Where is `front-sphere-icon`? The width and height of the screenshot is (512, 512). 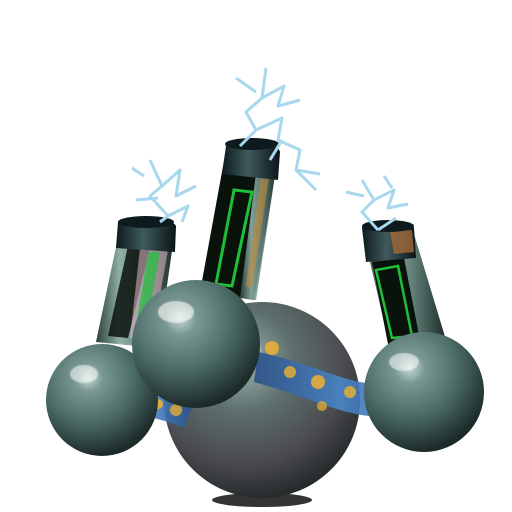
front-sphere-icon is located at coordinates (196, 344).